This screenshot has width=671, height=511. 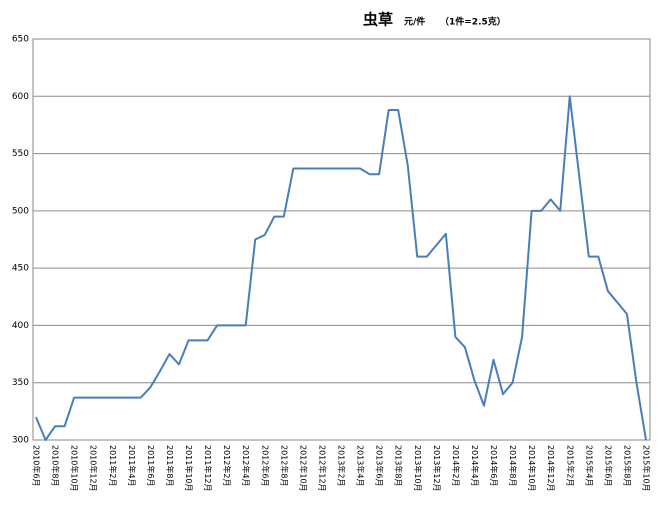 I want to click on x-tick-label: 2013年8月, so click(x=399, y=465).